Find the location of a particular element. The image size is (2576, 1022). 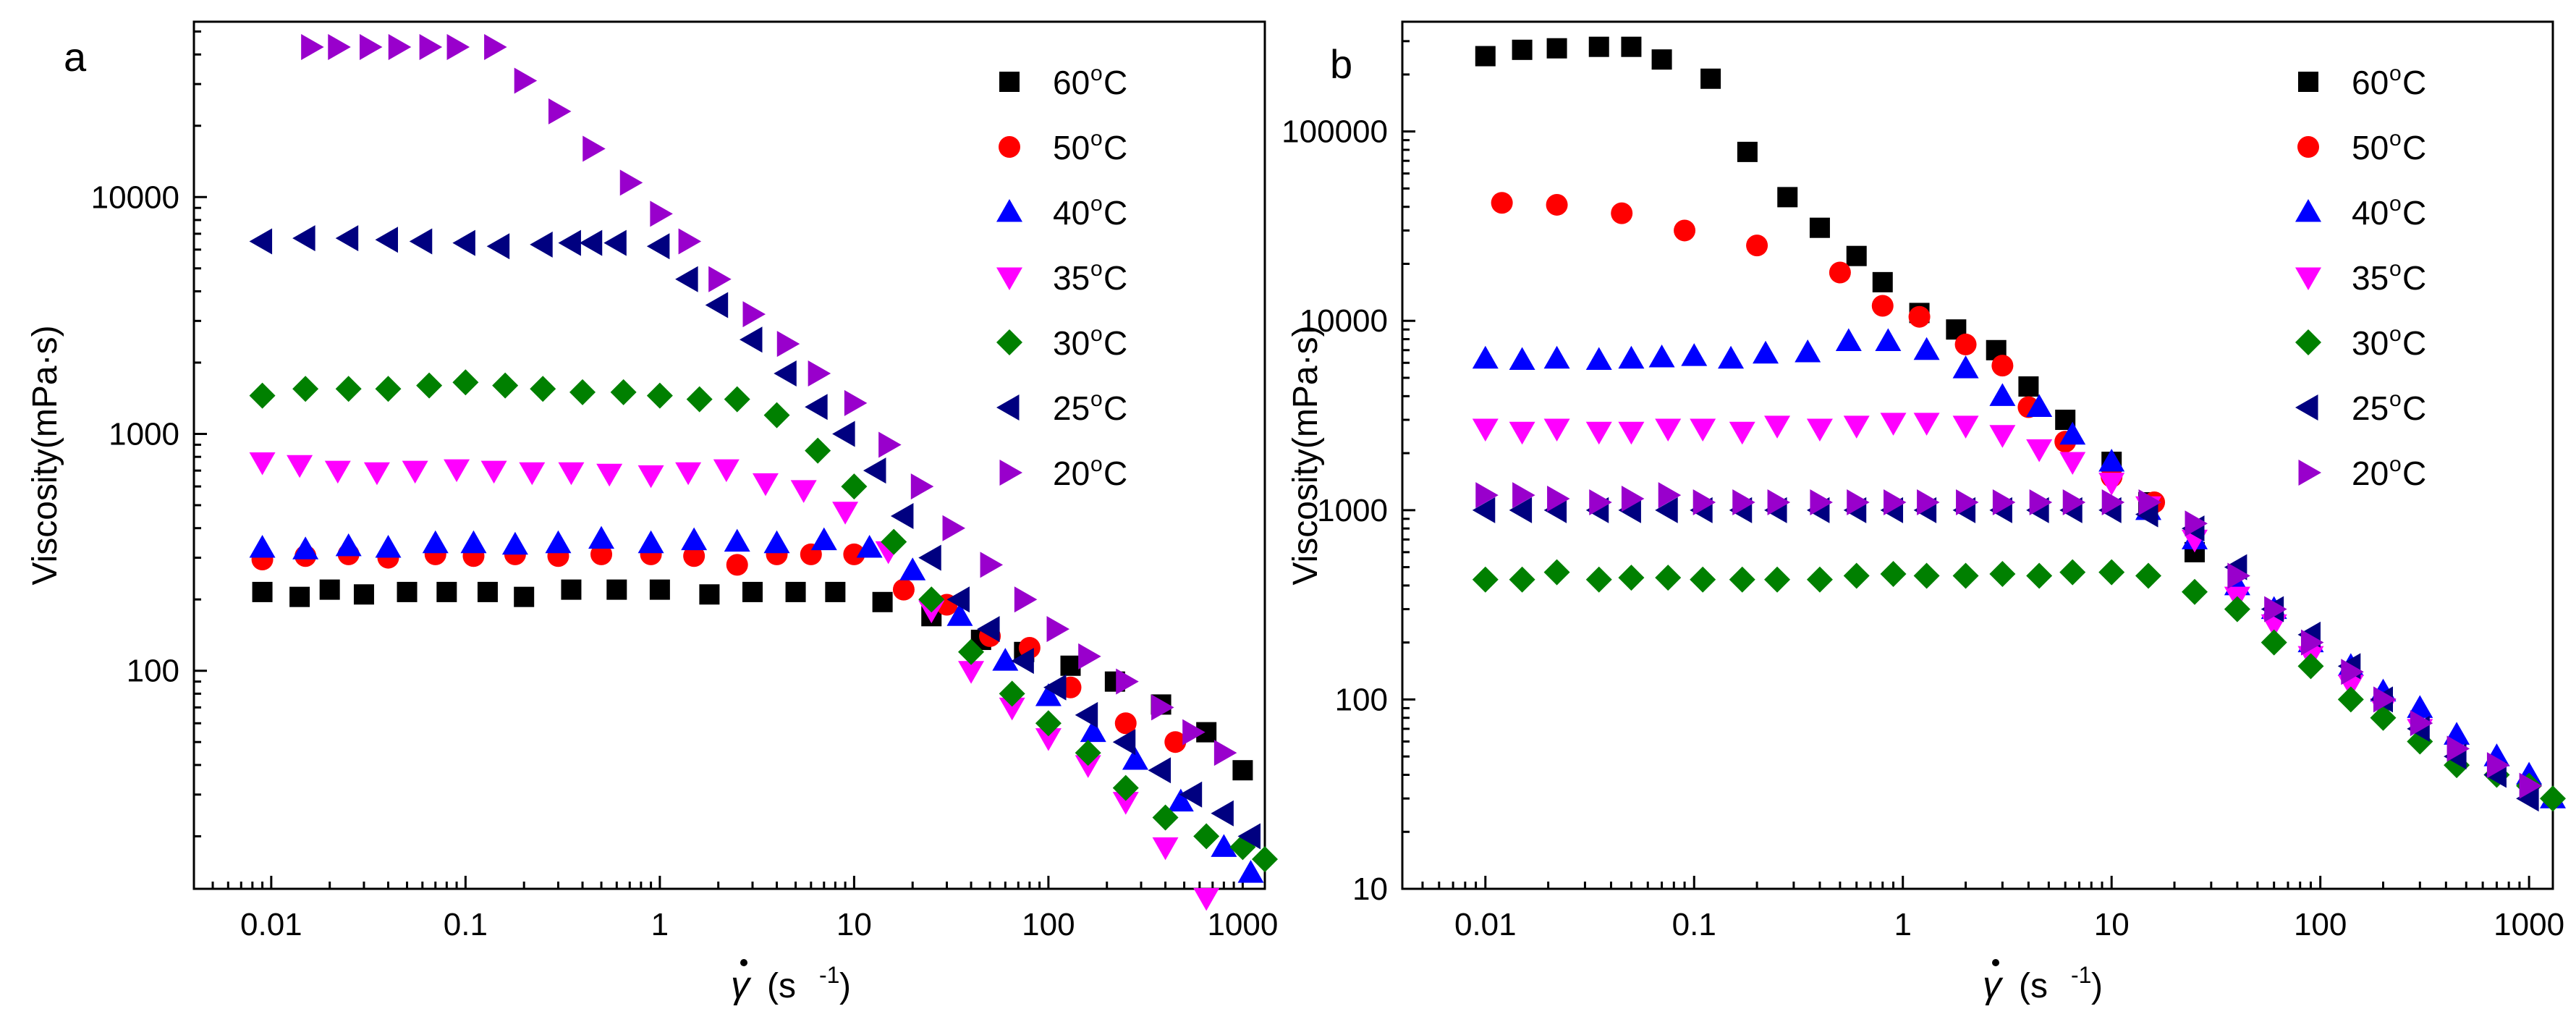

x-tick-label: 0.01 is located at coordinates (271, 924).